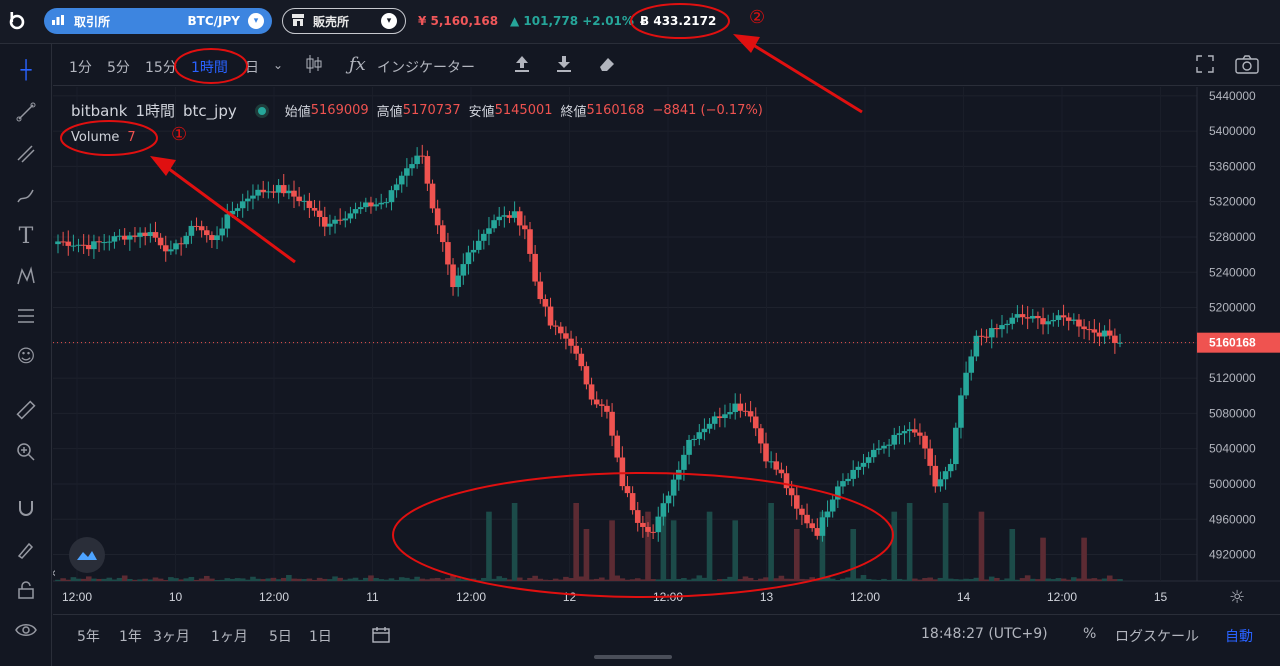 This screenshot has height=666, width=1280. What do you see at coordinates (171, 637) in the screenshot?
I see `range-3m: 3ヶ月` at bounding box center [171, 637].